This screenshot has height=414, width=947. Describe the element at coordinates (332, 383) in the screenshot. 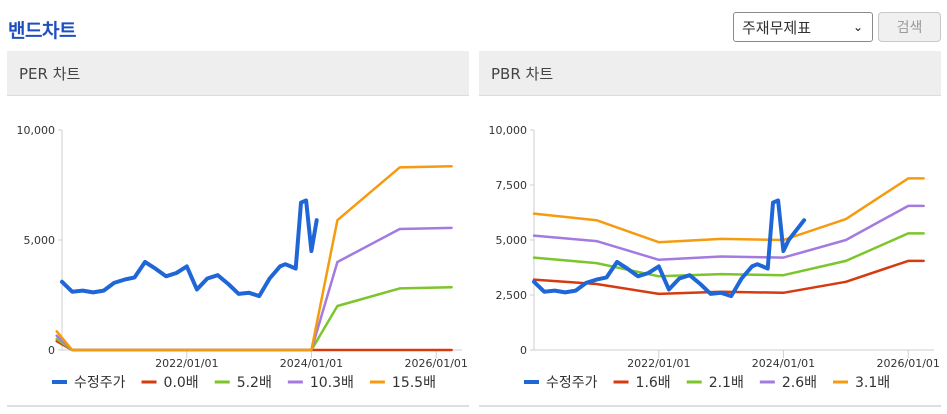

I see `legend-label: 10.3배` at that location.